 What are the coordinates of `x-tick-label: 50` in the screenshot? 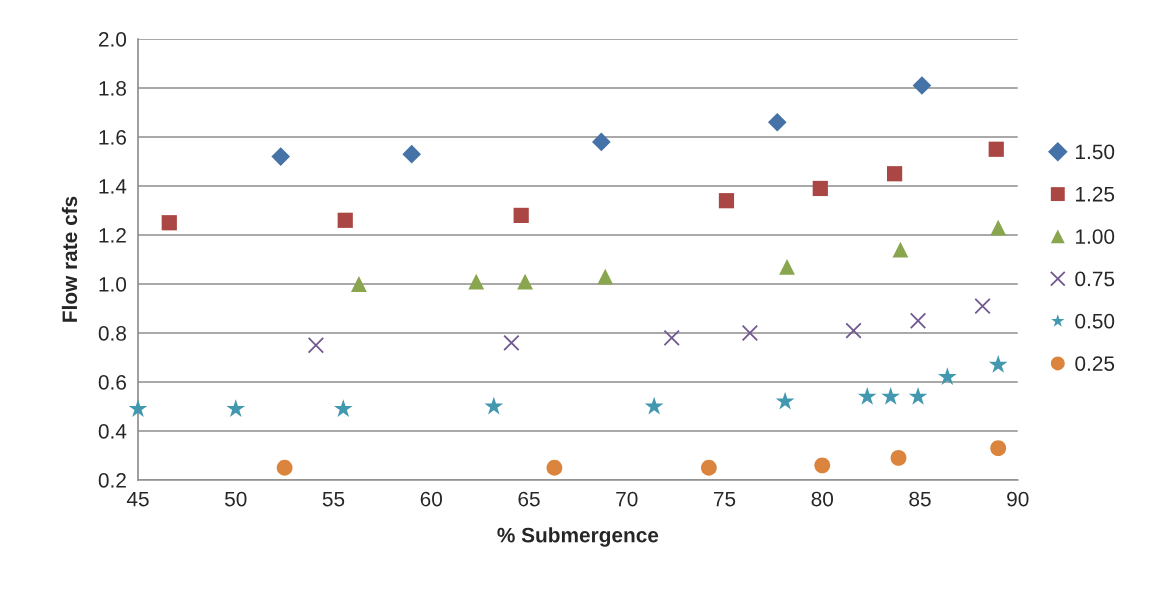 It's located at (236, 499).